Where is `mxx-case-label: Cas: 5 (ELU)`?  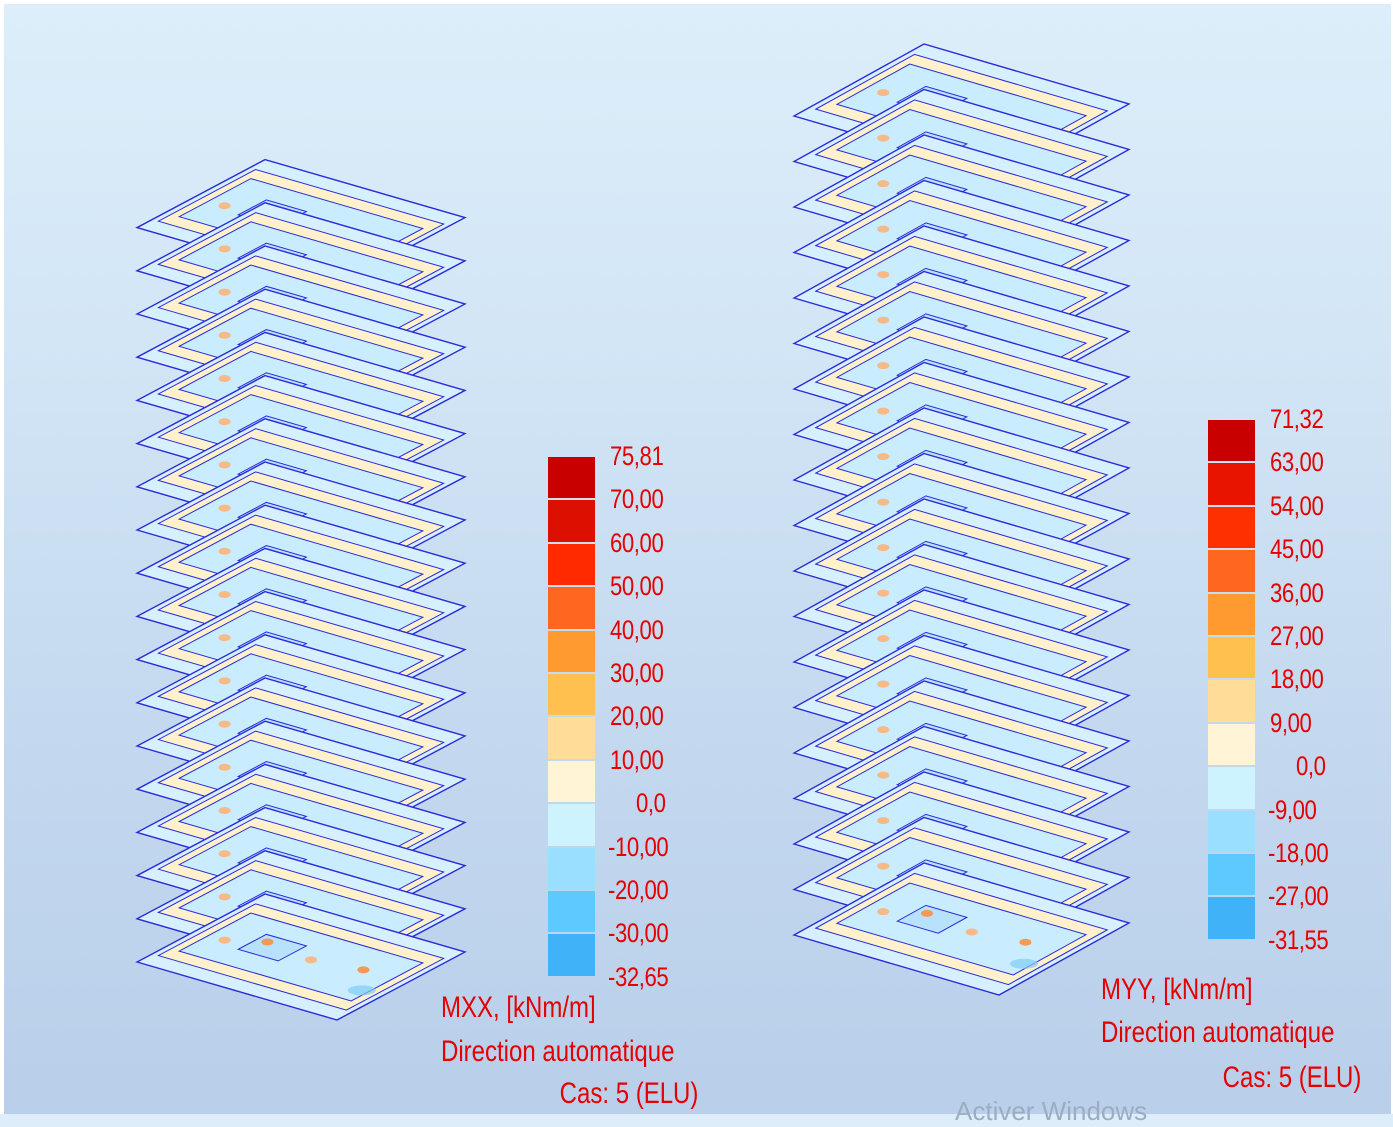 mxx-case-label: Cas: 5 (ELU) is located at coordinates (628, 1093).